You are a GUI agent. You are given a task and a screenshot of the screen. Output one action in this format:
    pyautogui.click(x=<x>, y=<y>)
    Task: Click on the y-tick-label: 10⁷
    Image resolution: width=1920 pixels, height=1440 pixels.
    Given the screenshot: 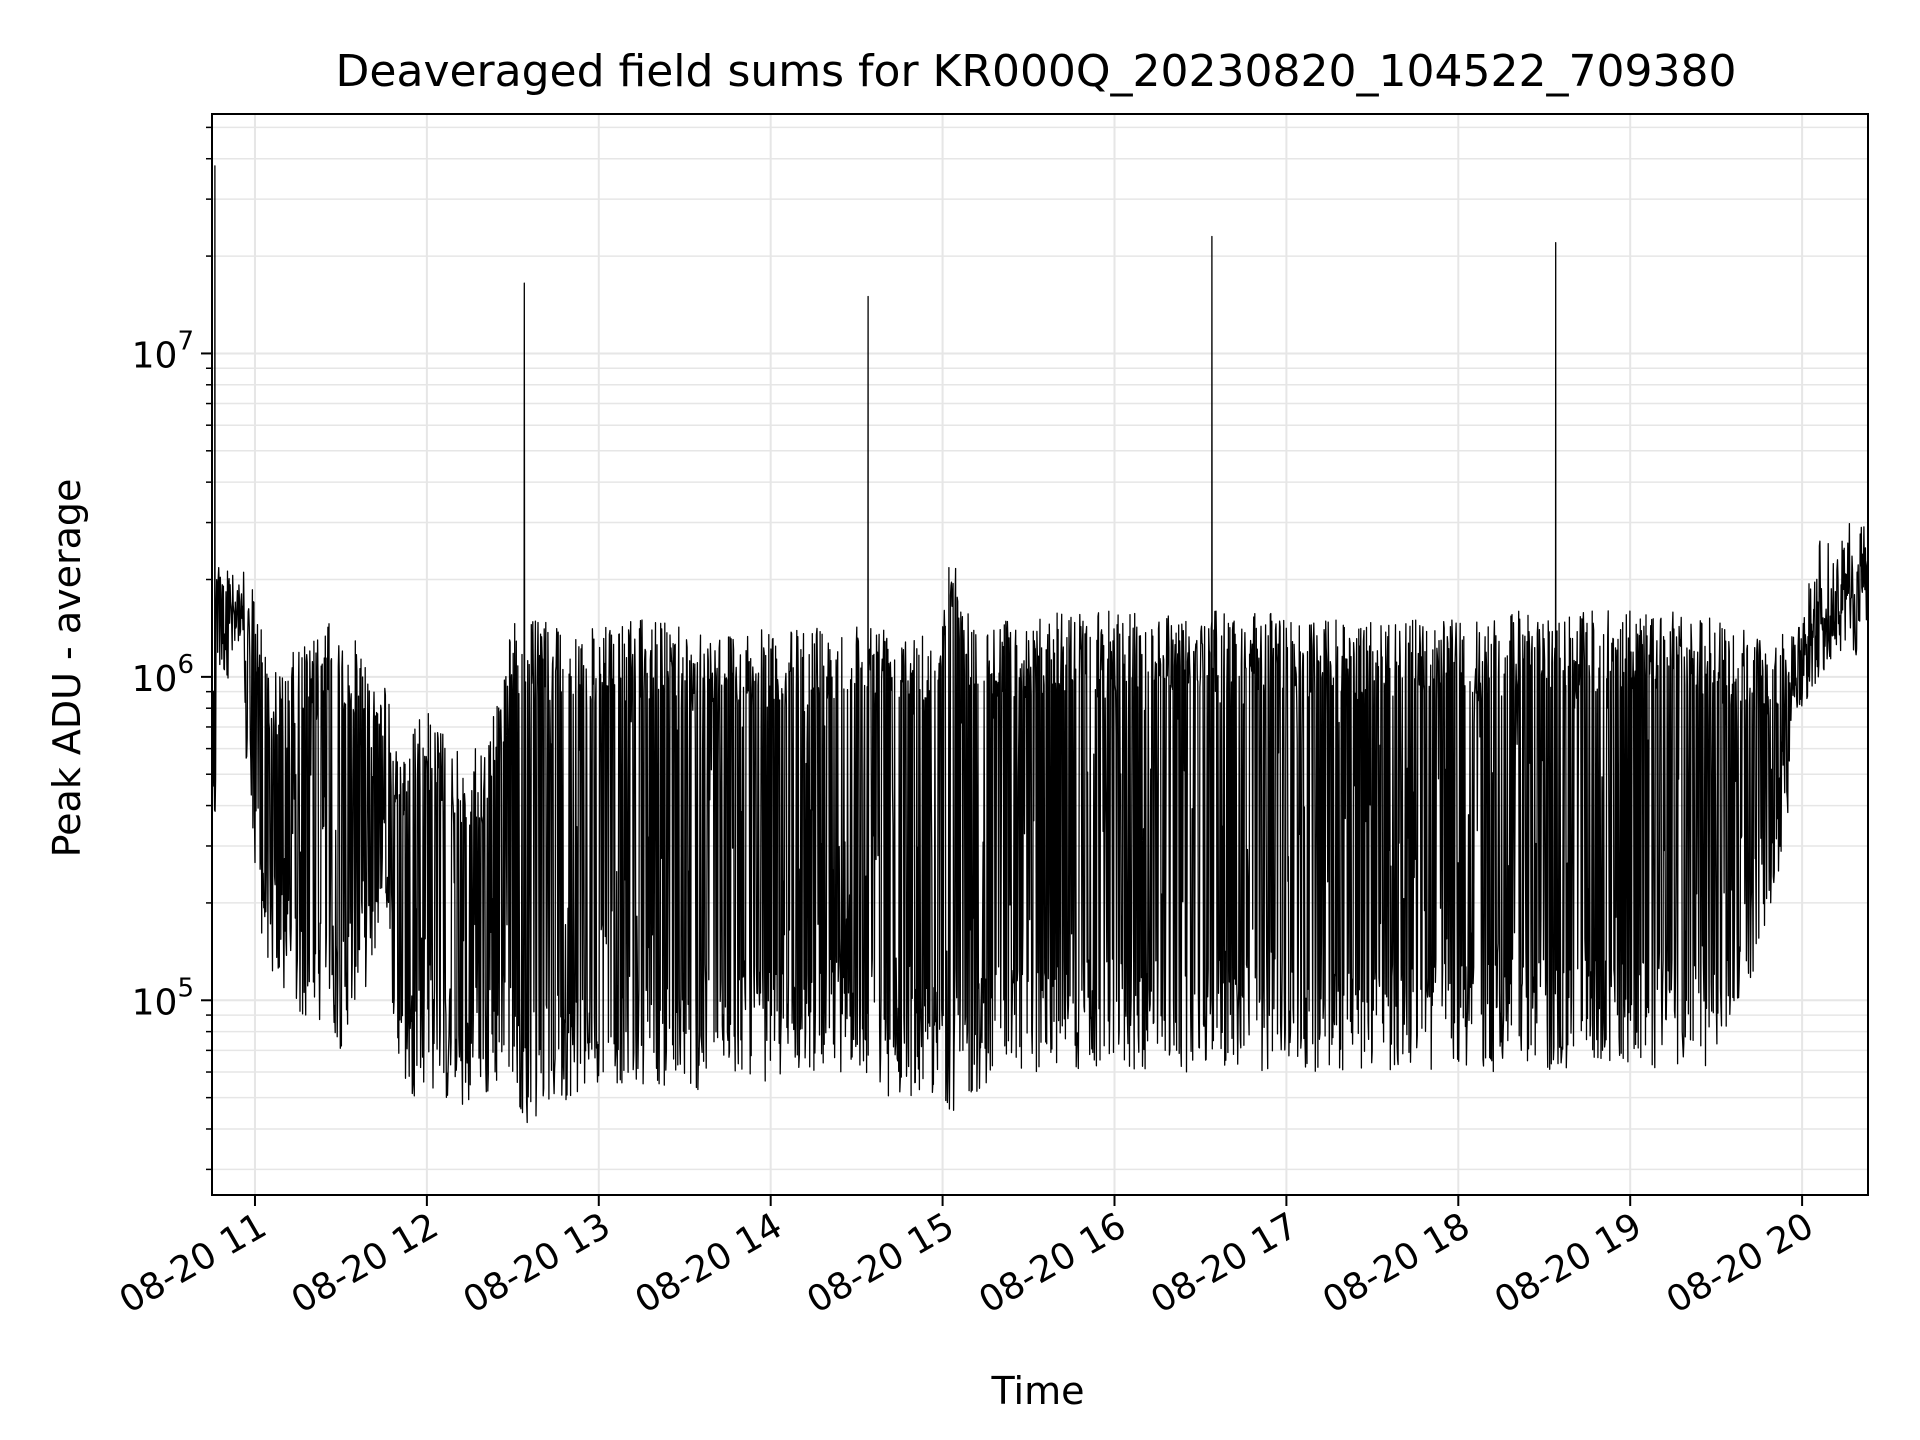 What is the action you would take?
    pyautogui.click(x=163, y=351)
    